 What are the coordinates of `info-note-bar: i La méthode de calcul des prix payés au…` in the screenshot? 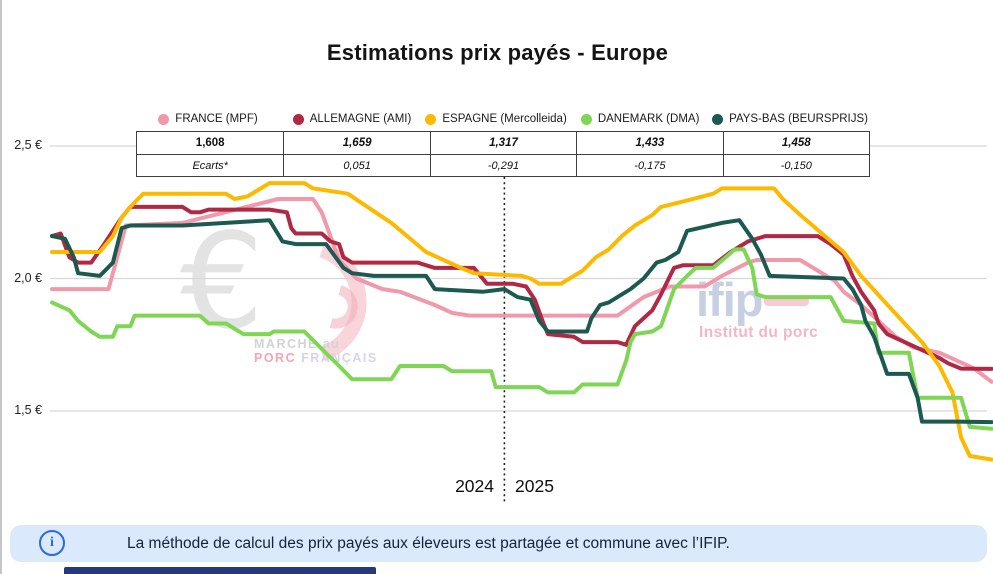 It's located at (498, 543).